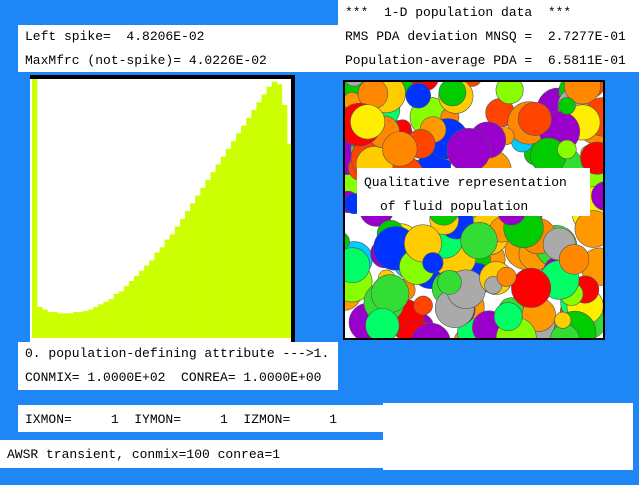 The width and height of the screenshot is (639, 485). What do you see at coordinates (146, 60) in the screenshot?
I see `max-mfrc: MaxMfrc (not-spike)= 4.0226E-02` at bounding box center [146, 60].